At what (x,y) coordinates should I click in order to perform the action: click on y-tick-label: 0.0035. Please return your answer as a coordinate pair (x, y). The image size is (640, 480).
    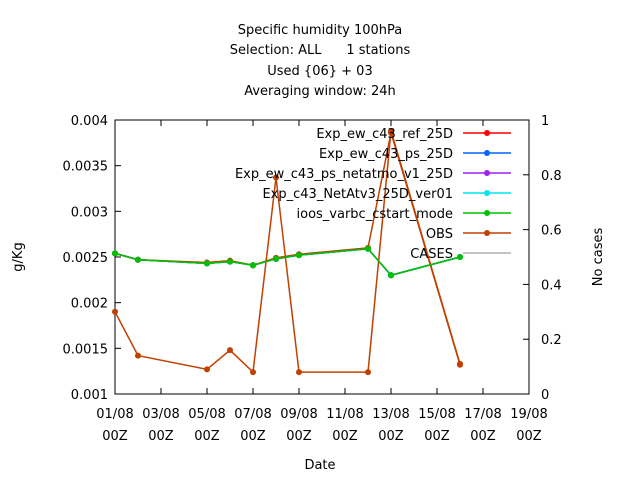
    Looking at the image, I should click on (86, 167).